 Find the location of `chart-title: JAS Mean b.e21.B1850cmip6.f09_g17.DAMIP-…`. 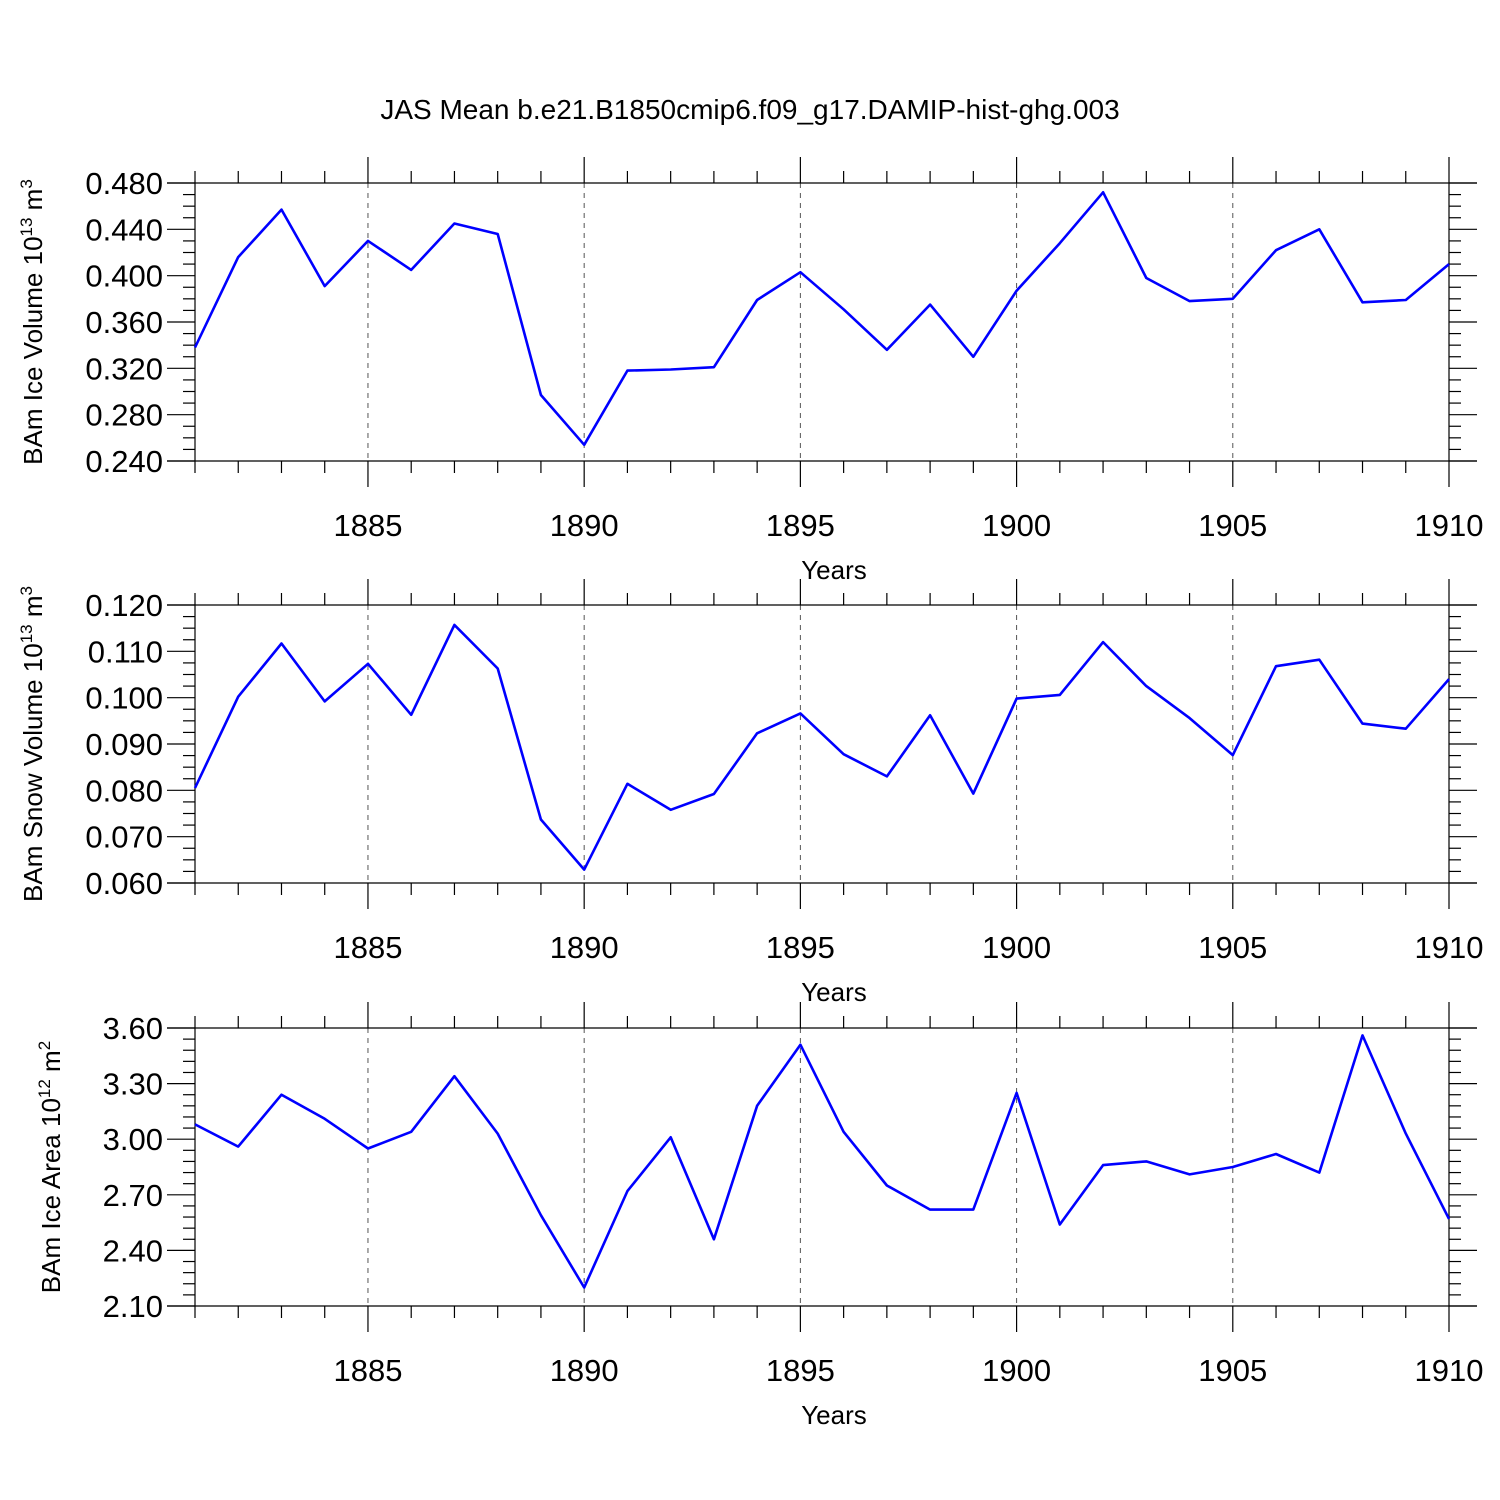

chart-title: JAS Mean b.e21.B1850cmip6.f09_g17.DAMIP-… is located at coordinates (749, 109).